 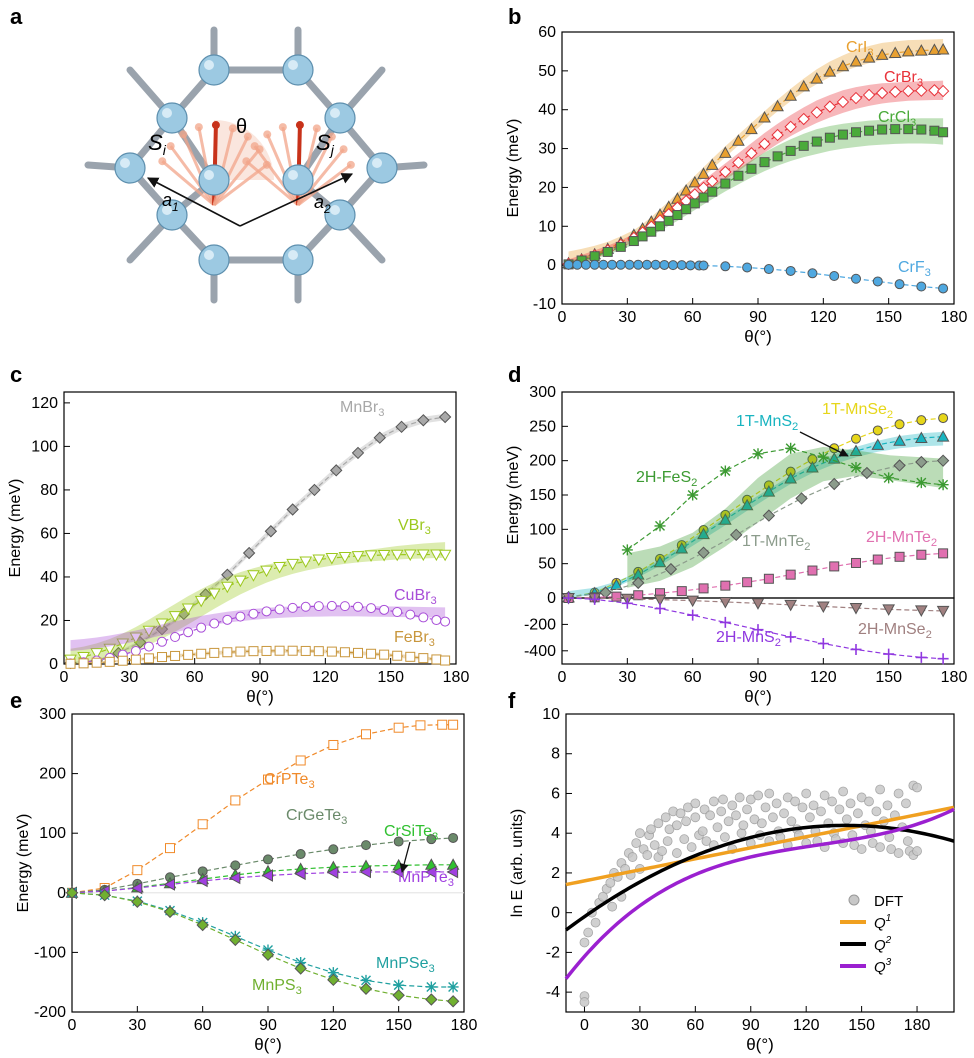 I want to click on legend-label: Q3, so click(x=883, y=966).